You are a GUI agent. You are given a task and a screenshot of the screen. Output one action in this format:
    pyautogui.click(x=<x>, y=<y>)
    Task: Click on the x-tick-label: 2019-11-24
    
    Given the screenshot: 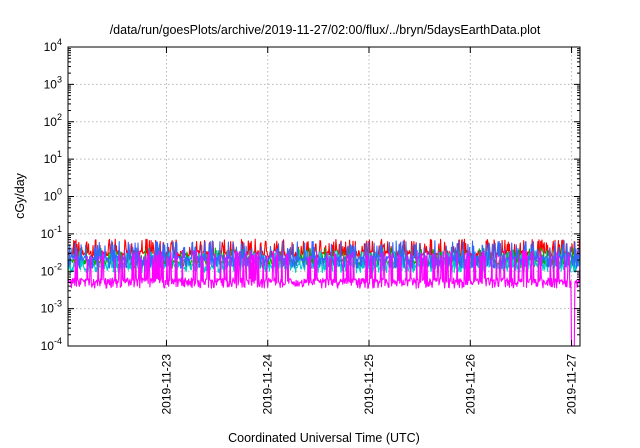 What is the action you would take?
    pyautogui.click(x=268, y=384)
    